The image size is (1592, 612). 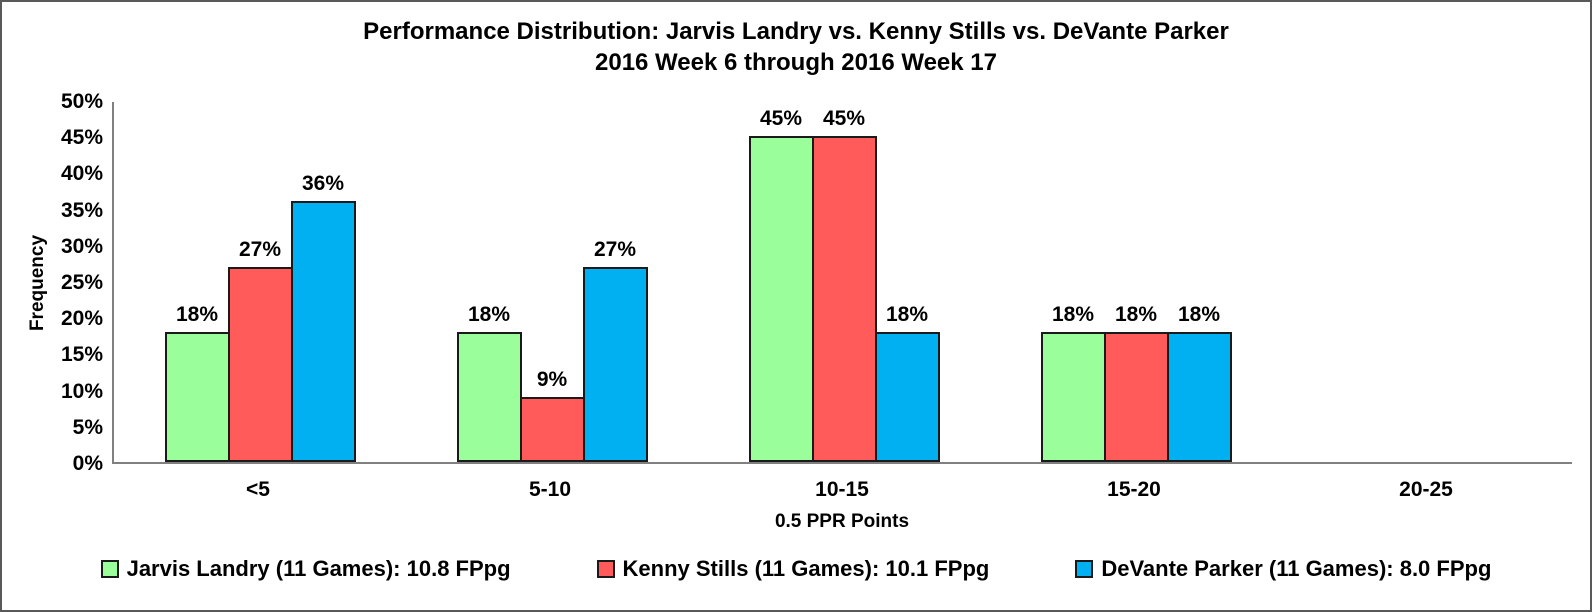 I want to click on legend-item: Jarvis Landry (11 Games): 10.8 FPpg, so click(x=305, y=569).